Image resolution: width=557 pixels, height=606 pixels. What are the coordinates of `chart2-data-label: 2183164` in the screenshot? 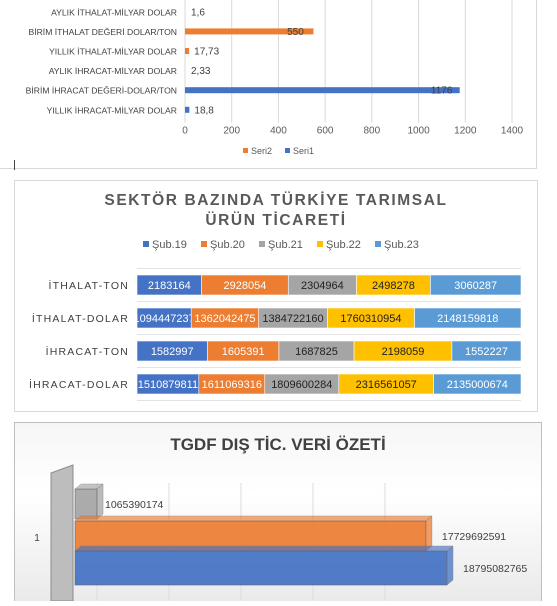 It's located at (169, 286).